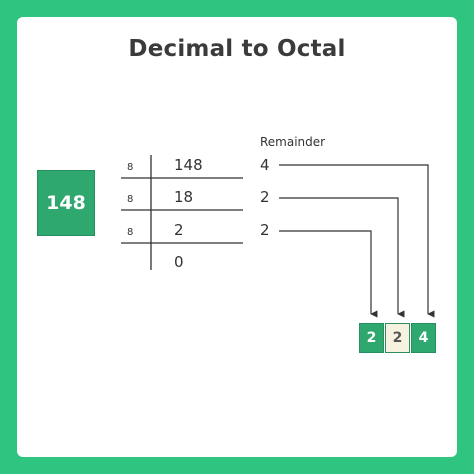 The image size is (474, 474). What do you see at coordinates (237, 49) in the screenshot?
I see `diagram-title: Decimal to Octal` at bounding box center [237, 49].